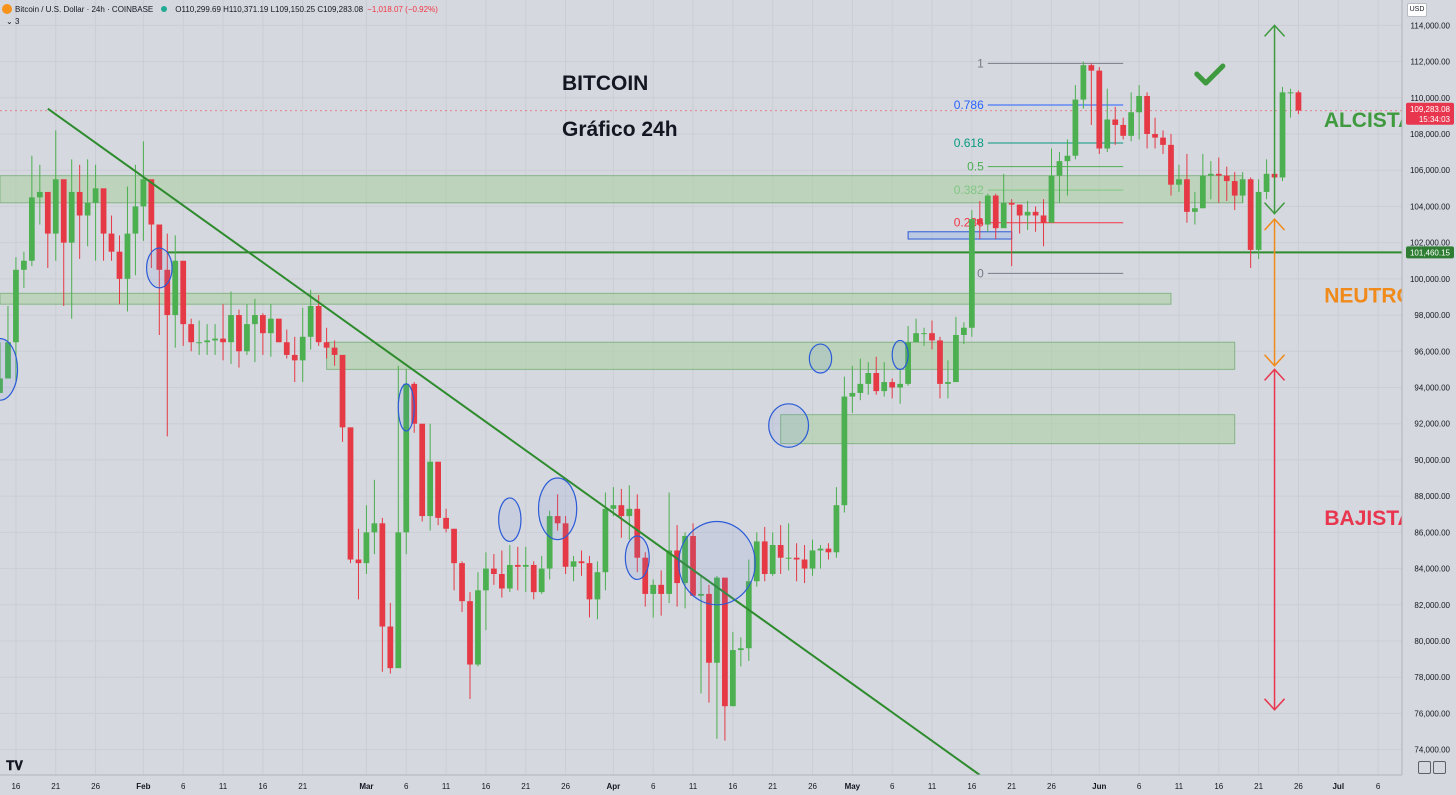 Image resolution: width=1456 pixels, height=795 pixels. Describe the element at coordinates (1424, 767) in the screenshot. I see `layout-left-icon` at that location.